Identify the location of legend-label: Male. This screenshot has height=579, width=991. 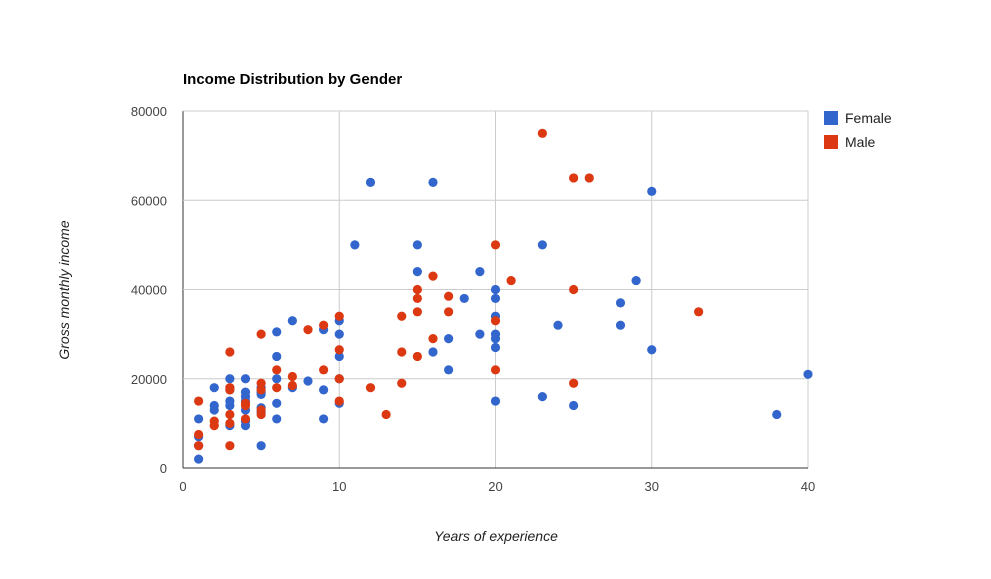
(860, 142).